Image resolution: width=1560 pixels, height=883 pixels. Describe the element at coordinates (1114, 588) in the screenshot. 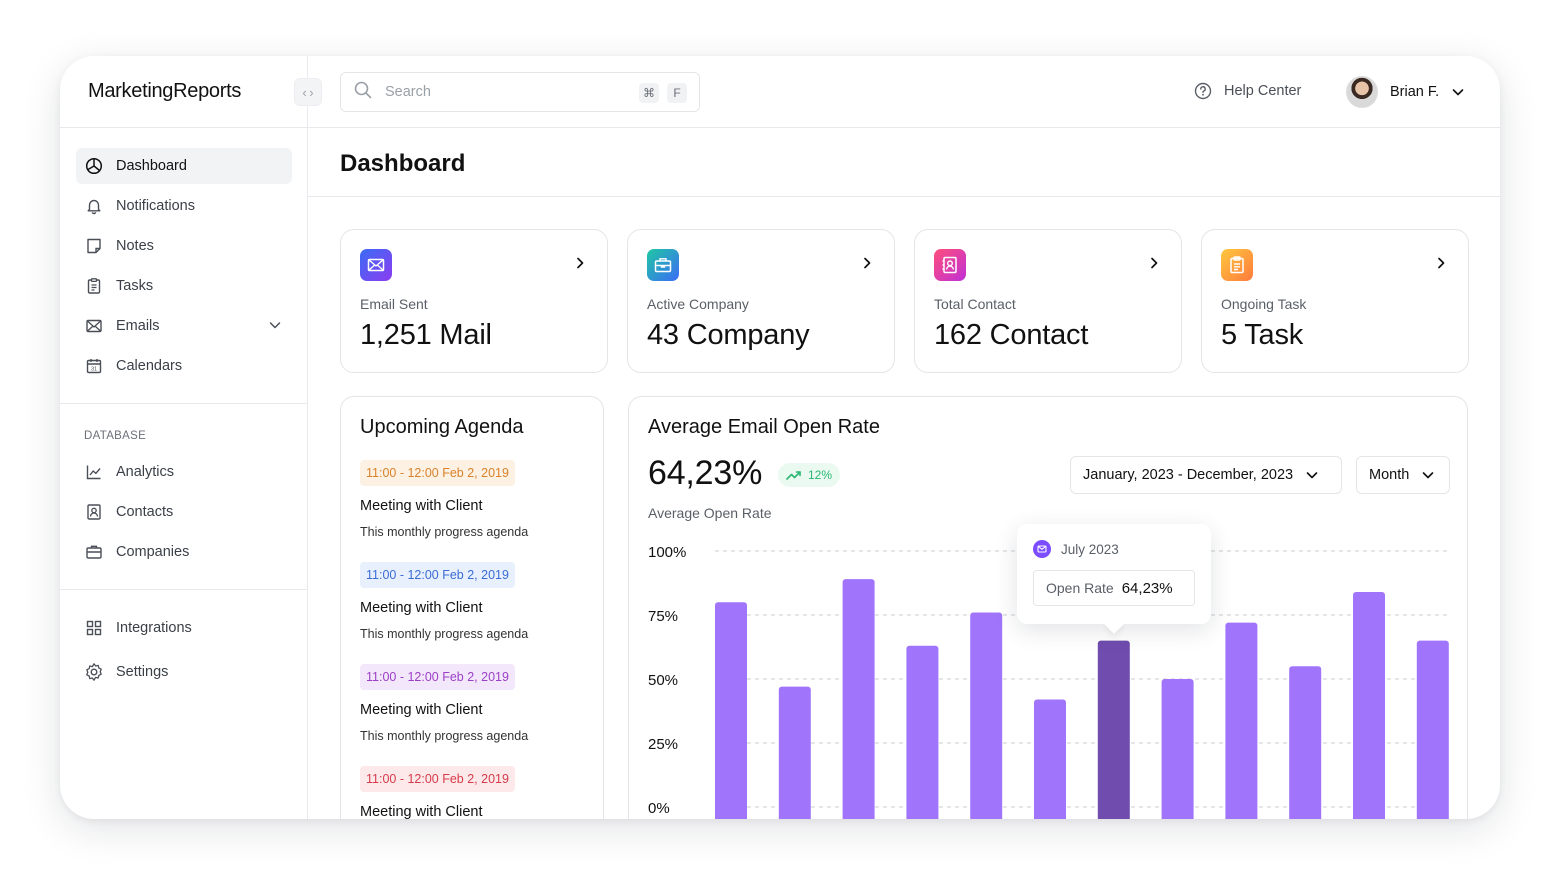

I see `tooltip-value-box: Open Rate 64,23%` at that location.